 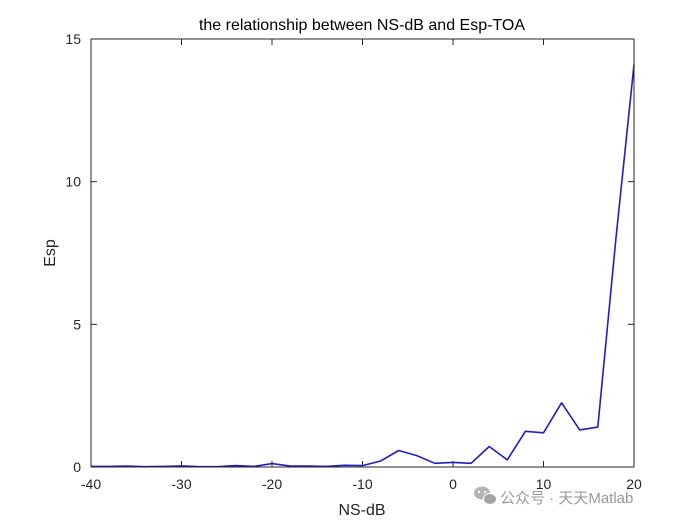 What do you see at coordinates (91, 484) in the screenshot?
I see `x-tick-label: -40` at bounding box center [91, 484].